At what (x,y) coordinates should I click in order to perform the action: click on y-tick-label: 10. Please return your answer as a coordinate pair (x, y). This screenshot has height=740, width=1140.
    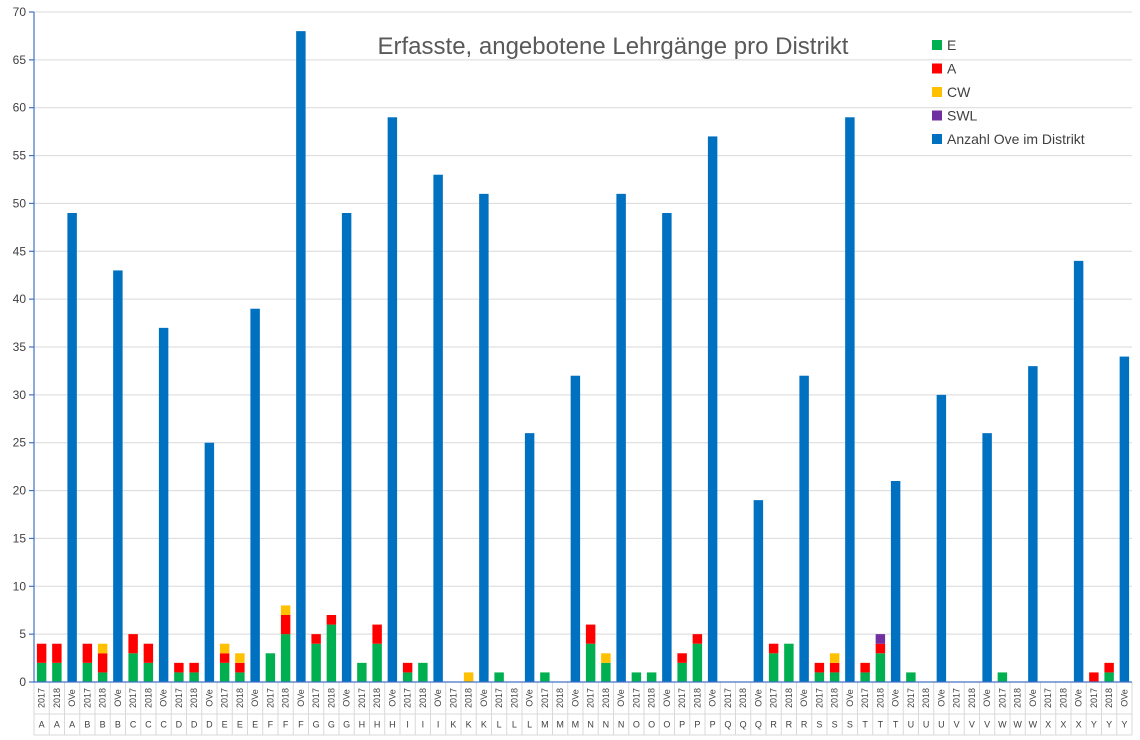
    Looking at the image, I should click on (20, 586).